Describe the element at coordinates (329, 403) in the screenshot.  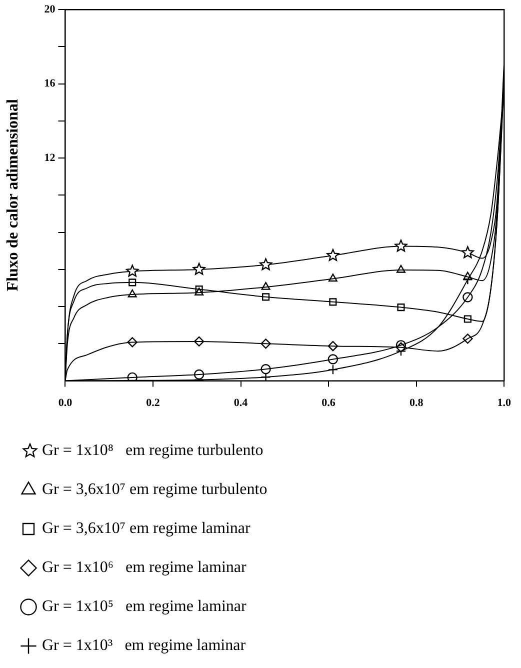
I see `x-tick-label: 0.6` at that location.